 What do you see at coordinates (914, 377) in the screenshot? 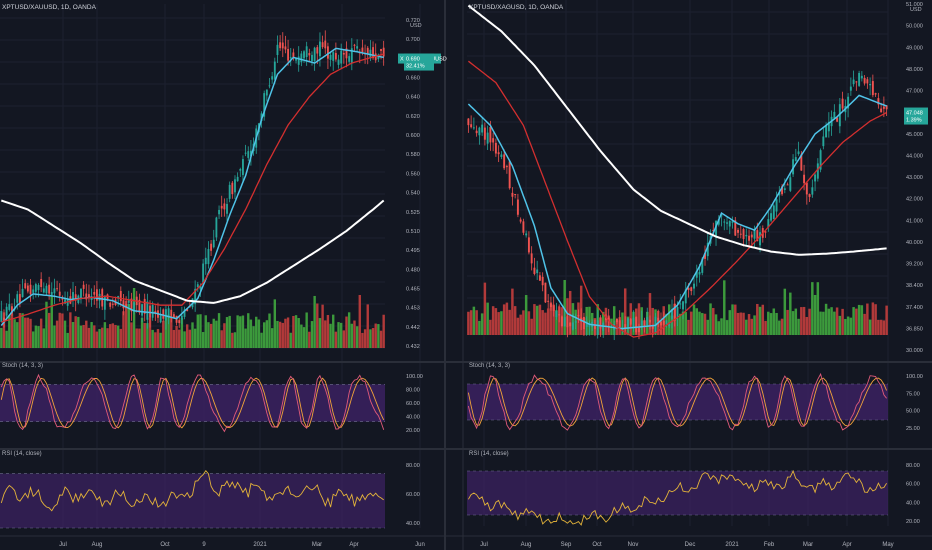
I see `stoch-tick-label: 100.00` at bounding box center [914, 377].